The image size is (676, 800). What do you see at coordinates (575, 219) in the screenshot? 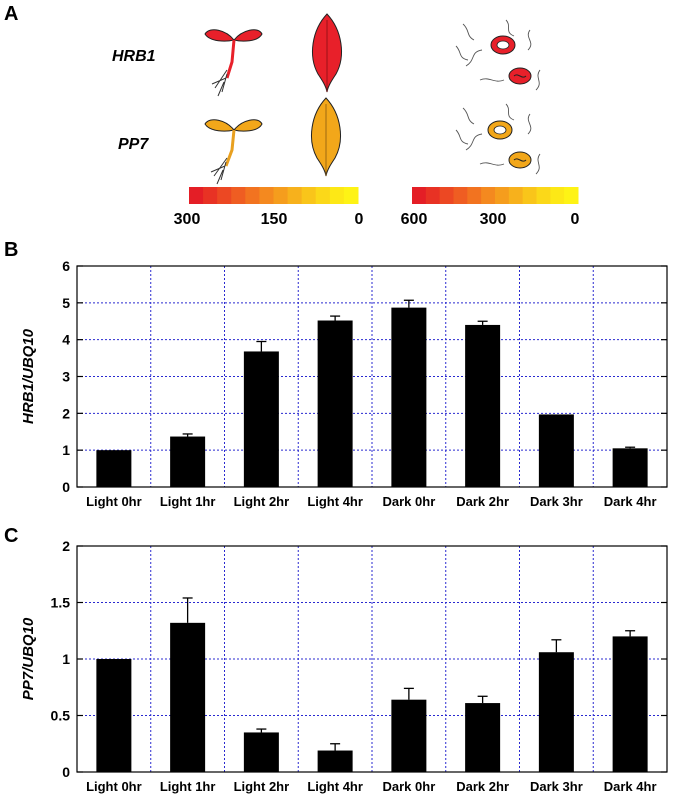
I see `scale-2-tick-min: 0` at bounding box center [575, 219].